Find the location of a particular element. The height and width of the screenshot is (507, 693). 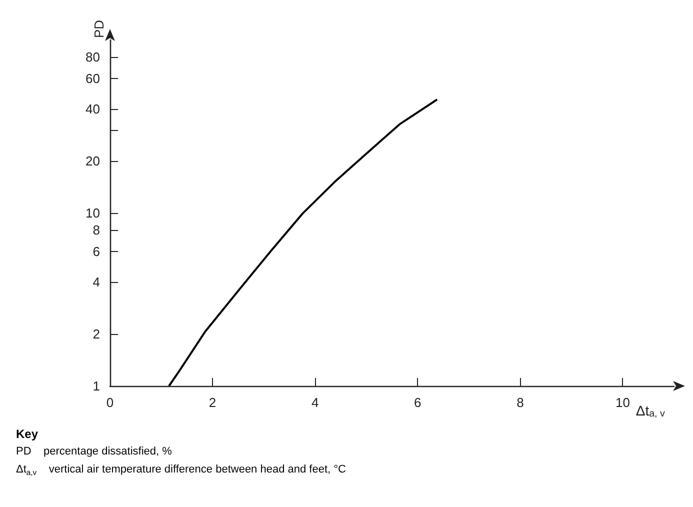

x-tick-label: 8 is located at coordinates (520, 402).